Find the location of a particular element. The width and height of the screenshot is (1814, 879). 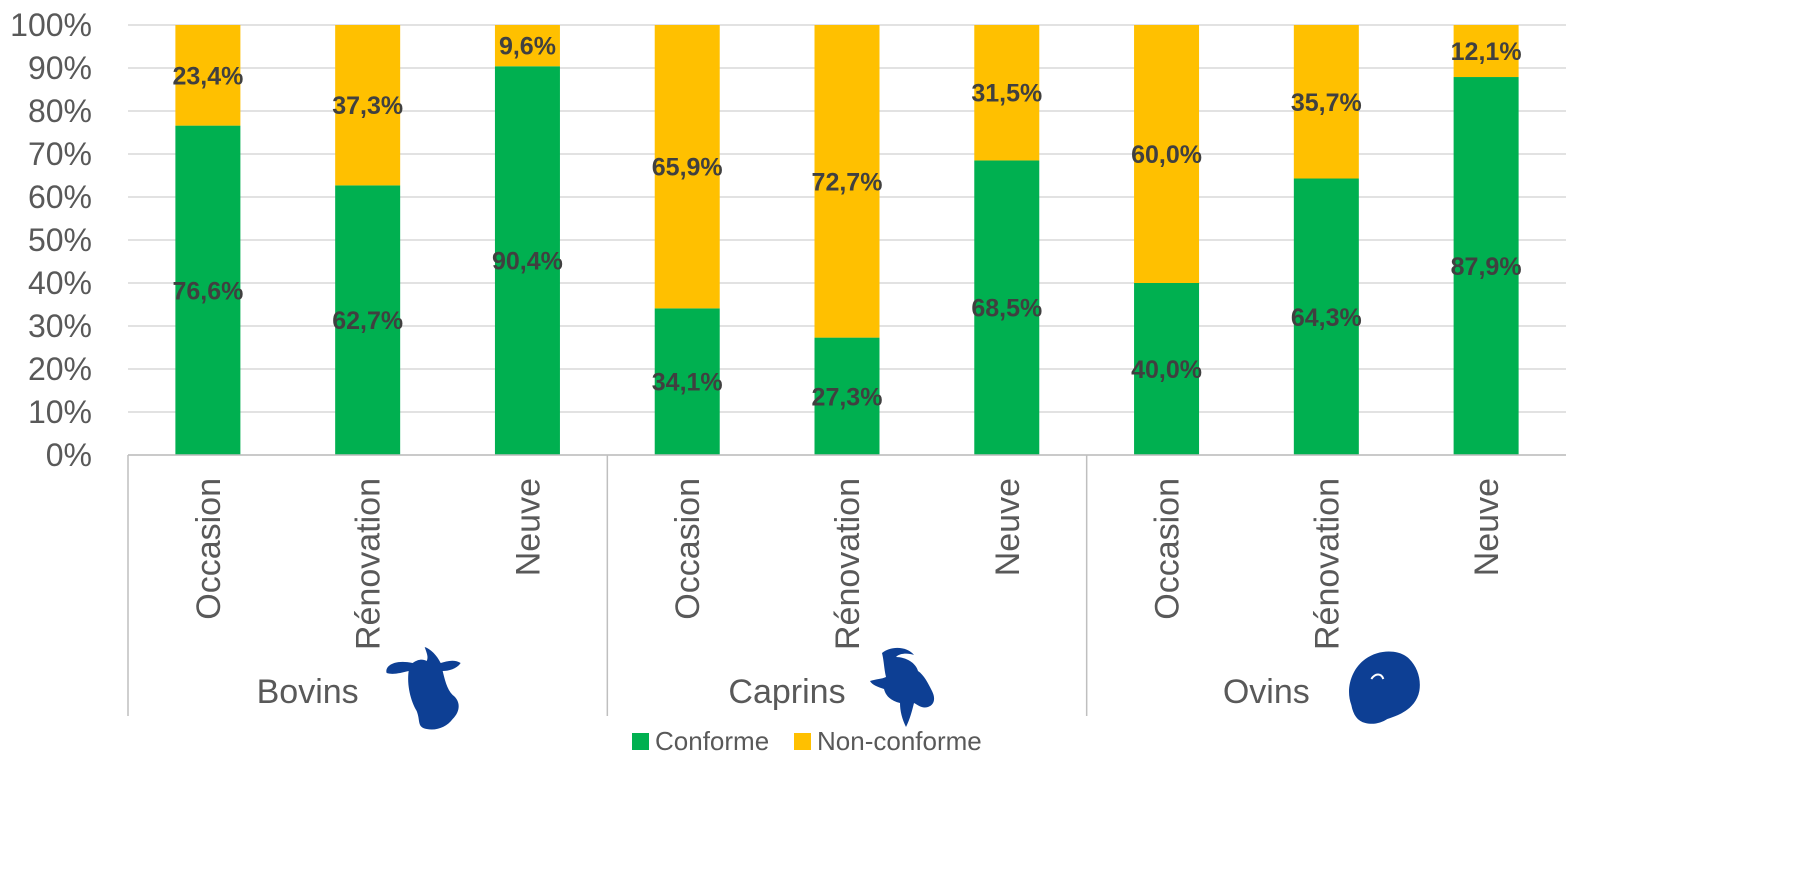

legend-label: Non-conforme is located at coordinates (899, 741).